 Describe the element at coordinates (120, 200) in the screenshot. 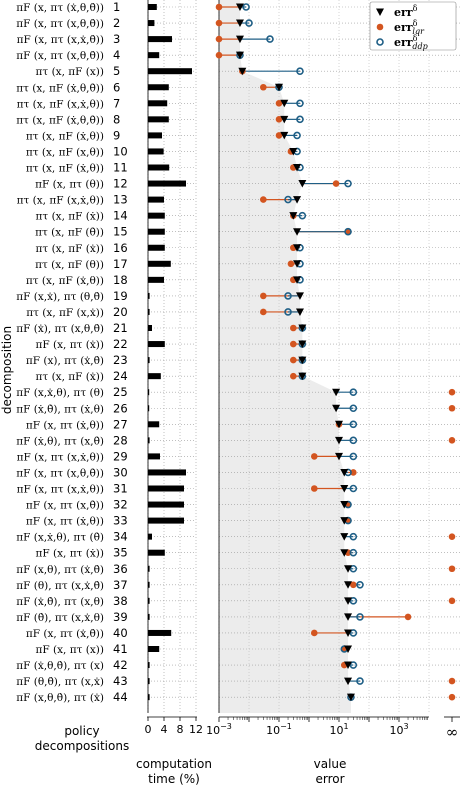

I see `decomposition-number: 13` at that location.